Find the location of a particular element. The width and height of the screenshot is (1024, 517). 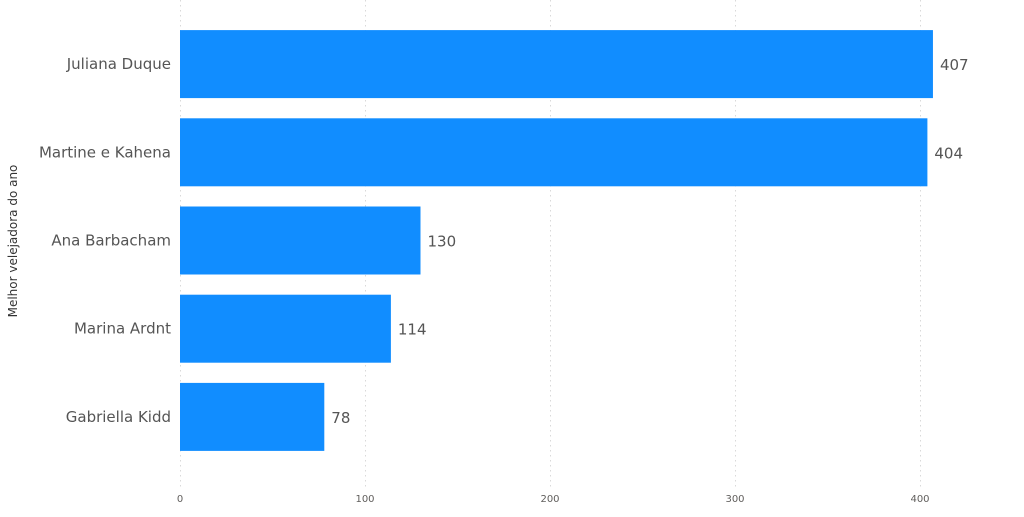

x-axis-ticks: 0 100 200 300 400 is located at coordinates (553, 499).